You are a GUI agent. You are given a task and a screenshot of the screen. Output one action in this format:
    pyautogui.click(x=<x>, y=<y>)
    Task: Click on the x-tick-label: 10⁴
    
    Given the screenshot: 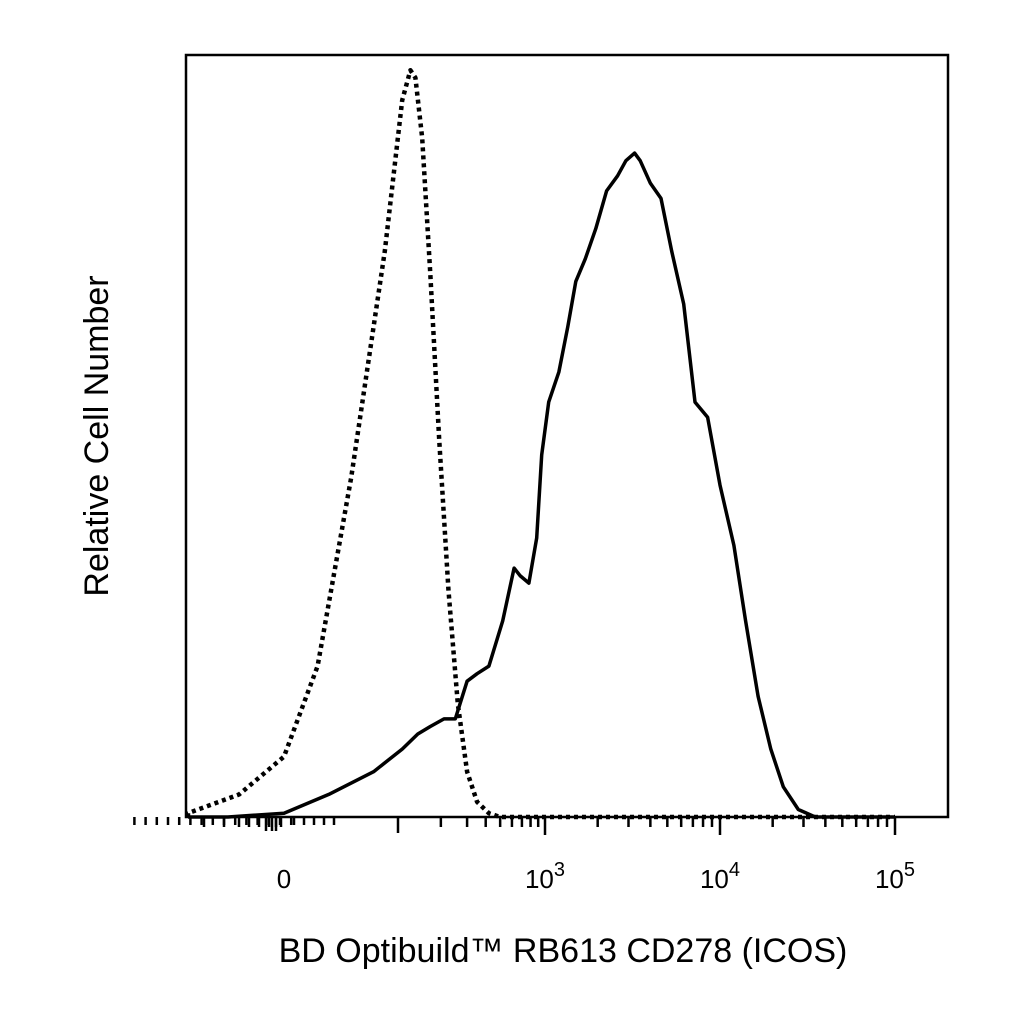 What is the action you would take?
    pyautogui.click(x=720, y=876)
    